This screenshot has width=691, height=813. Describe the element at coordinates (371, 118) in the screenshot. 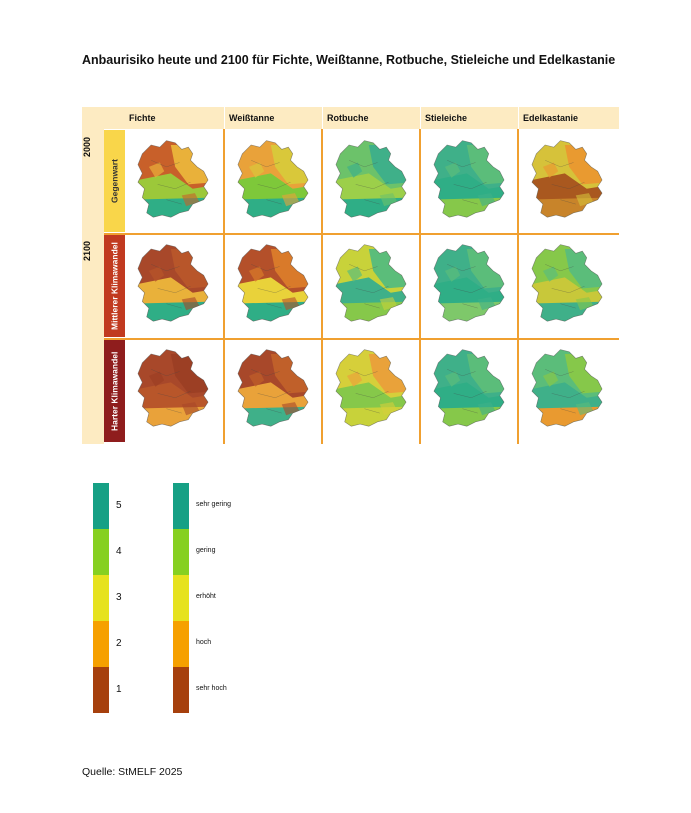

I see `column-header-rotbuche: Rotbuche` at that location.